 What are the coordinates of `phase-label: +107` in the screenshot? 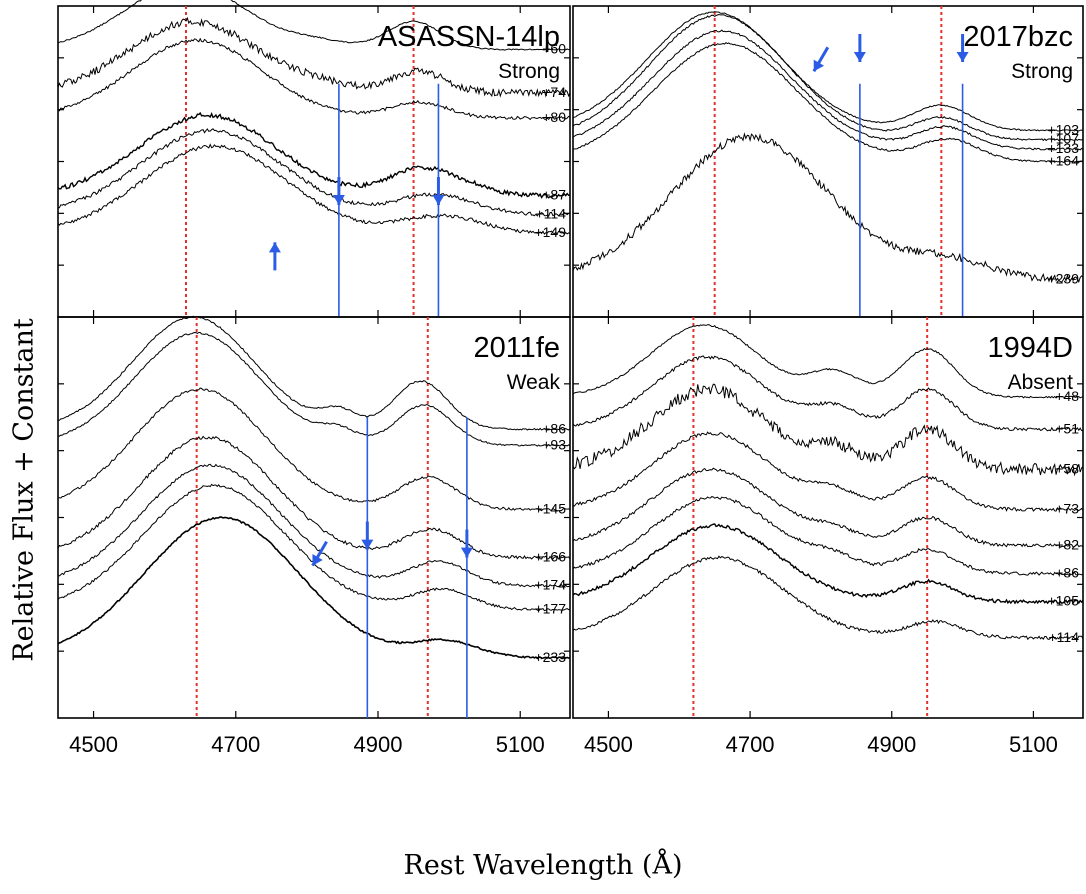 It's located at (1063, 139).